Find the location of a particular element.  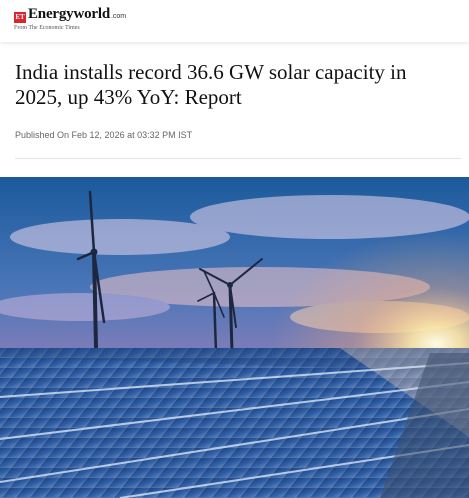

wind-turbine-small is located at coordinates (211, 312).